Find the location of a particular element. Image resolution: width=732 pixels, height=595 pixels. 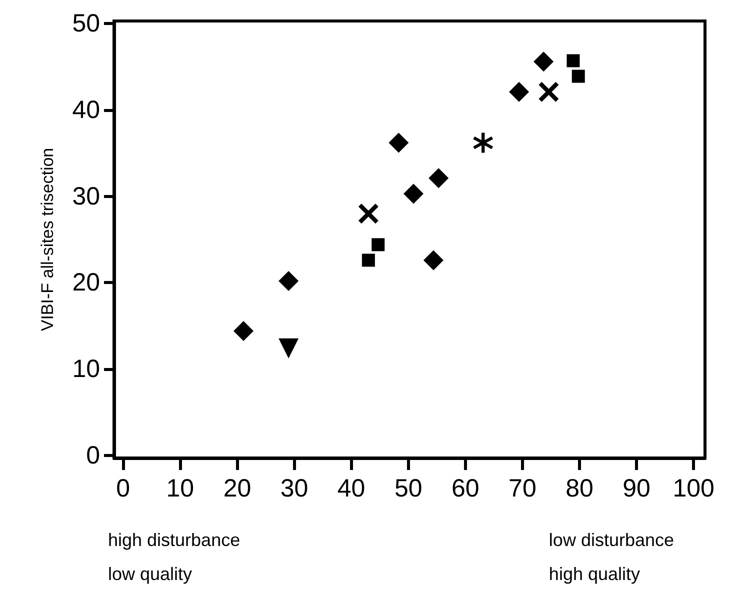

text: high disturbance low quality is located at coordinates (174, 557).